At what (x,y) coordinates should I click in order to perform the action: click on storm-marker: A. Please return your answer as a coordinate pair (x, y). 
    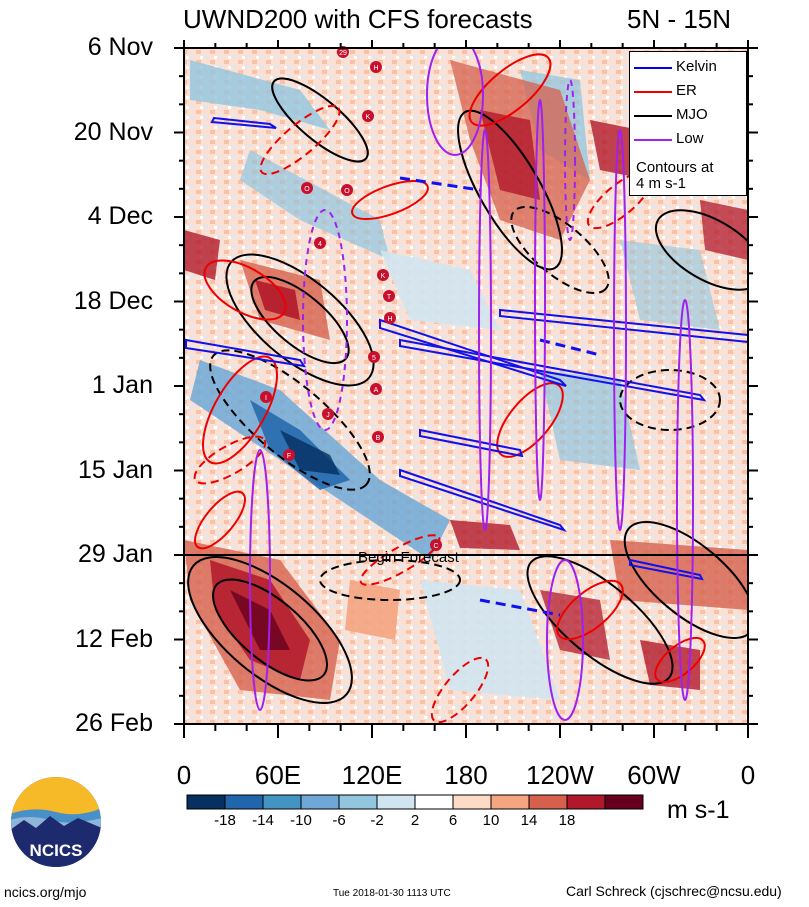
    Looking at the image, I should click on (376, 389).